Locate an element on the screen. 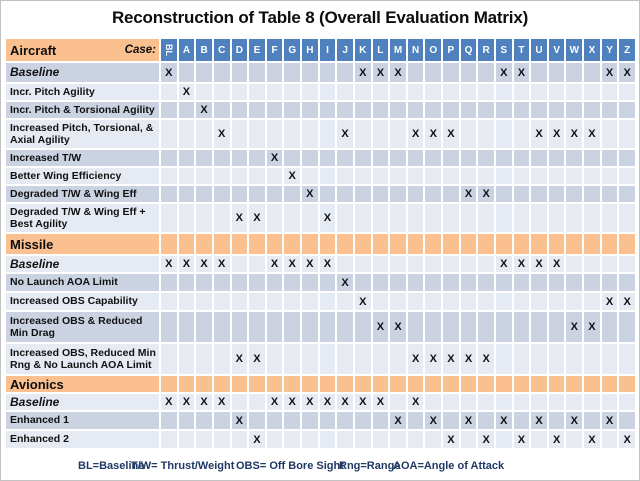 The width and height of the screenshot is (640, 481). matrix-cell-u: X is located at coordinates (539, 264).